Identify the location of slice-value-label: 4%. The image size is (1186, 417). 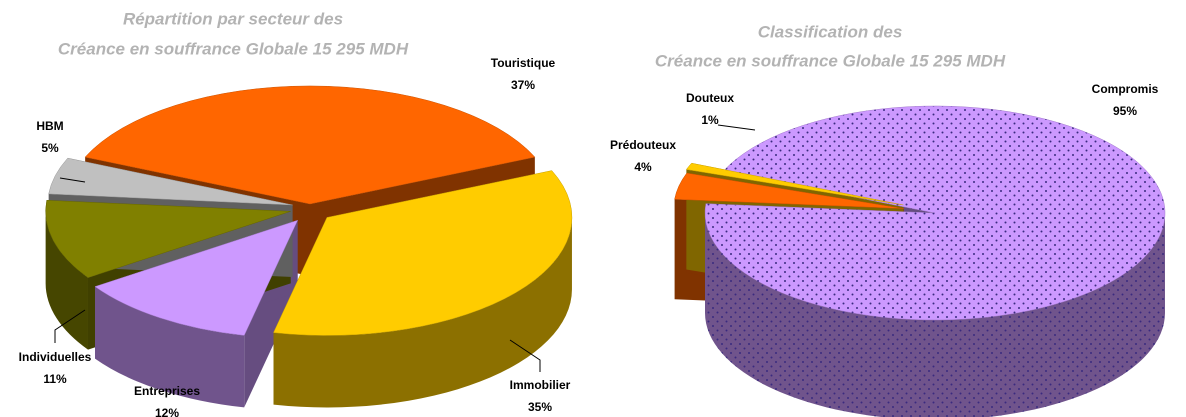
(643, 167).